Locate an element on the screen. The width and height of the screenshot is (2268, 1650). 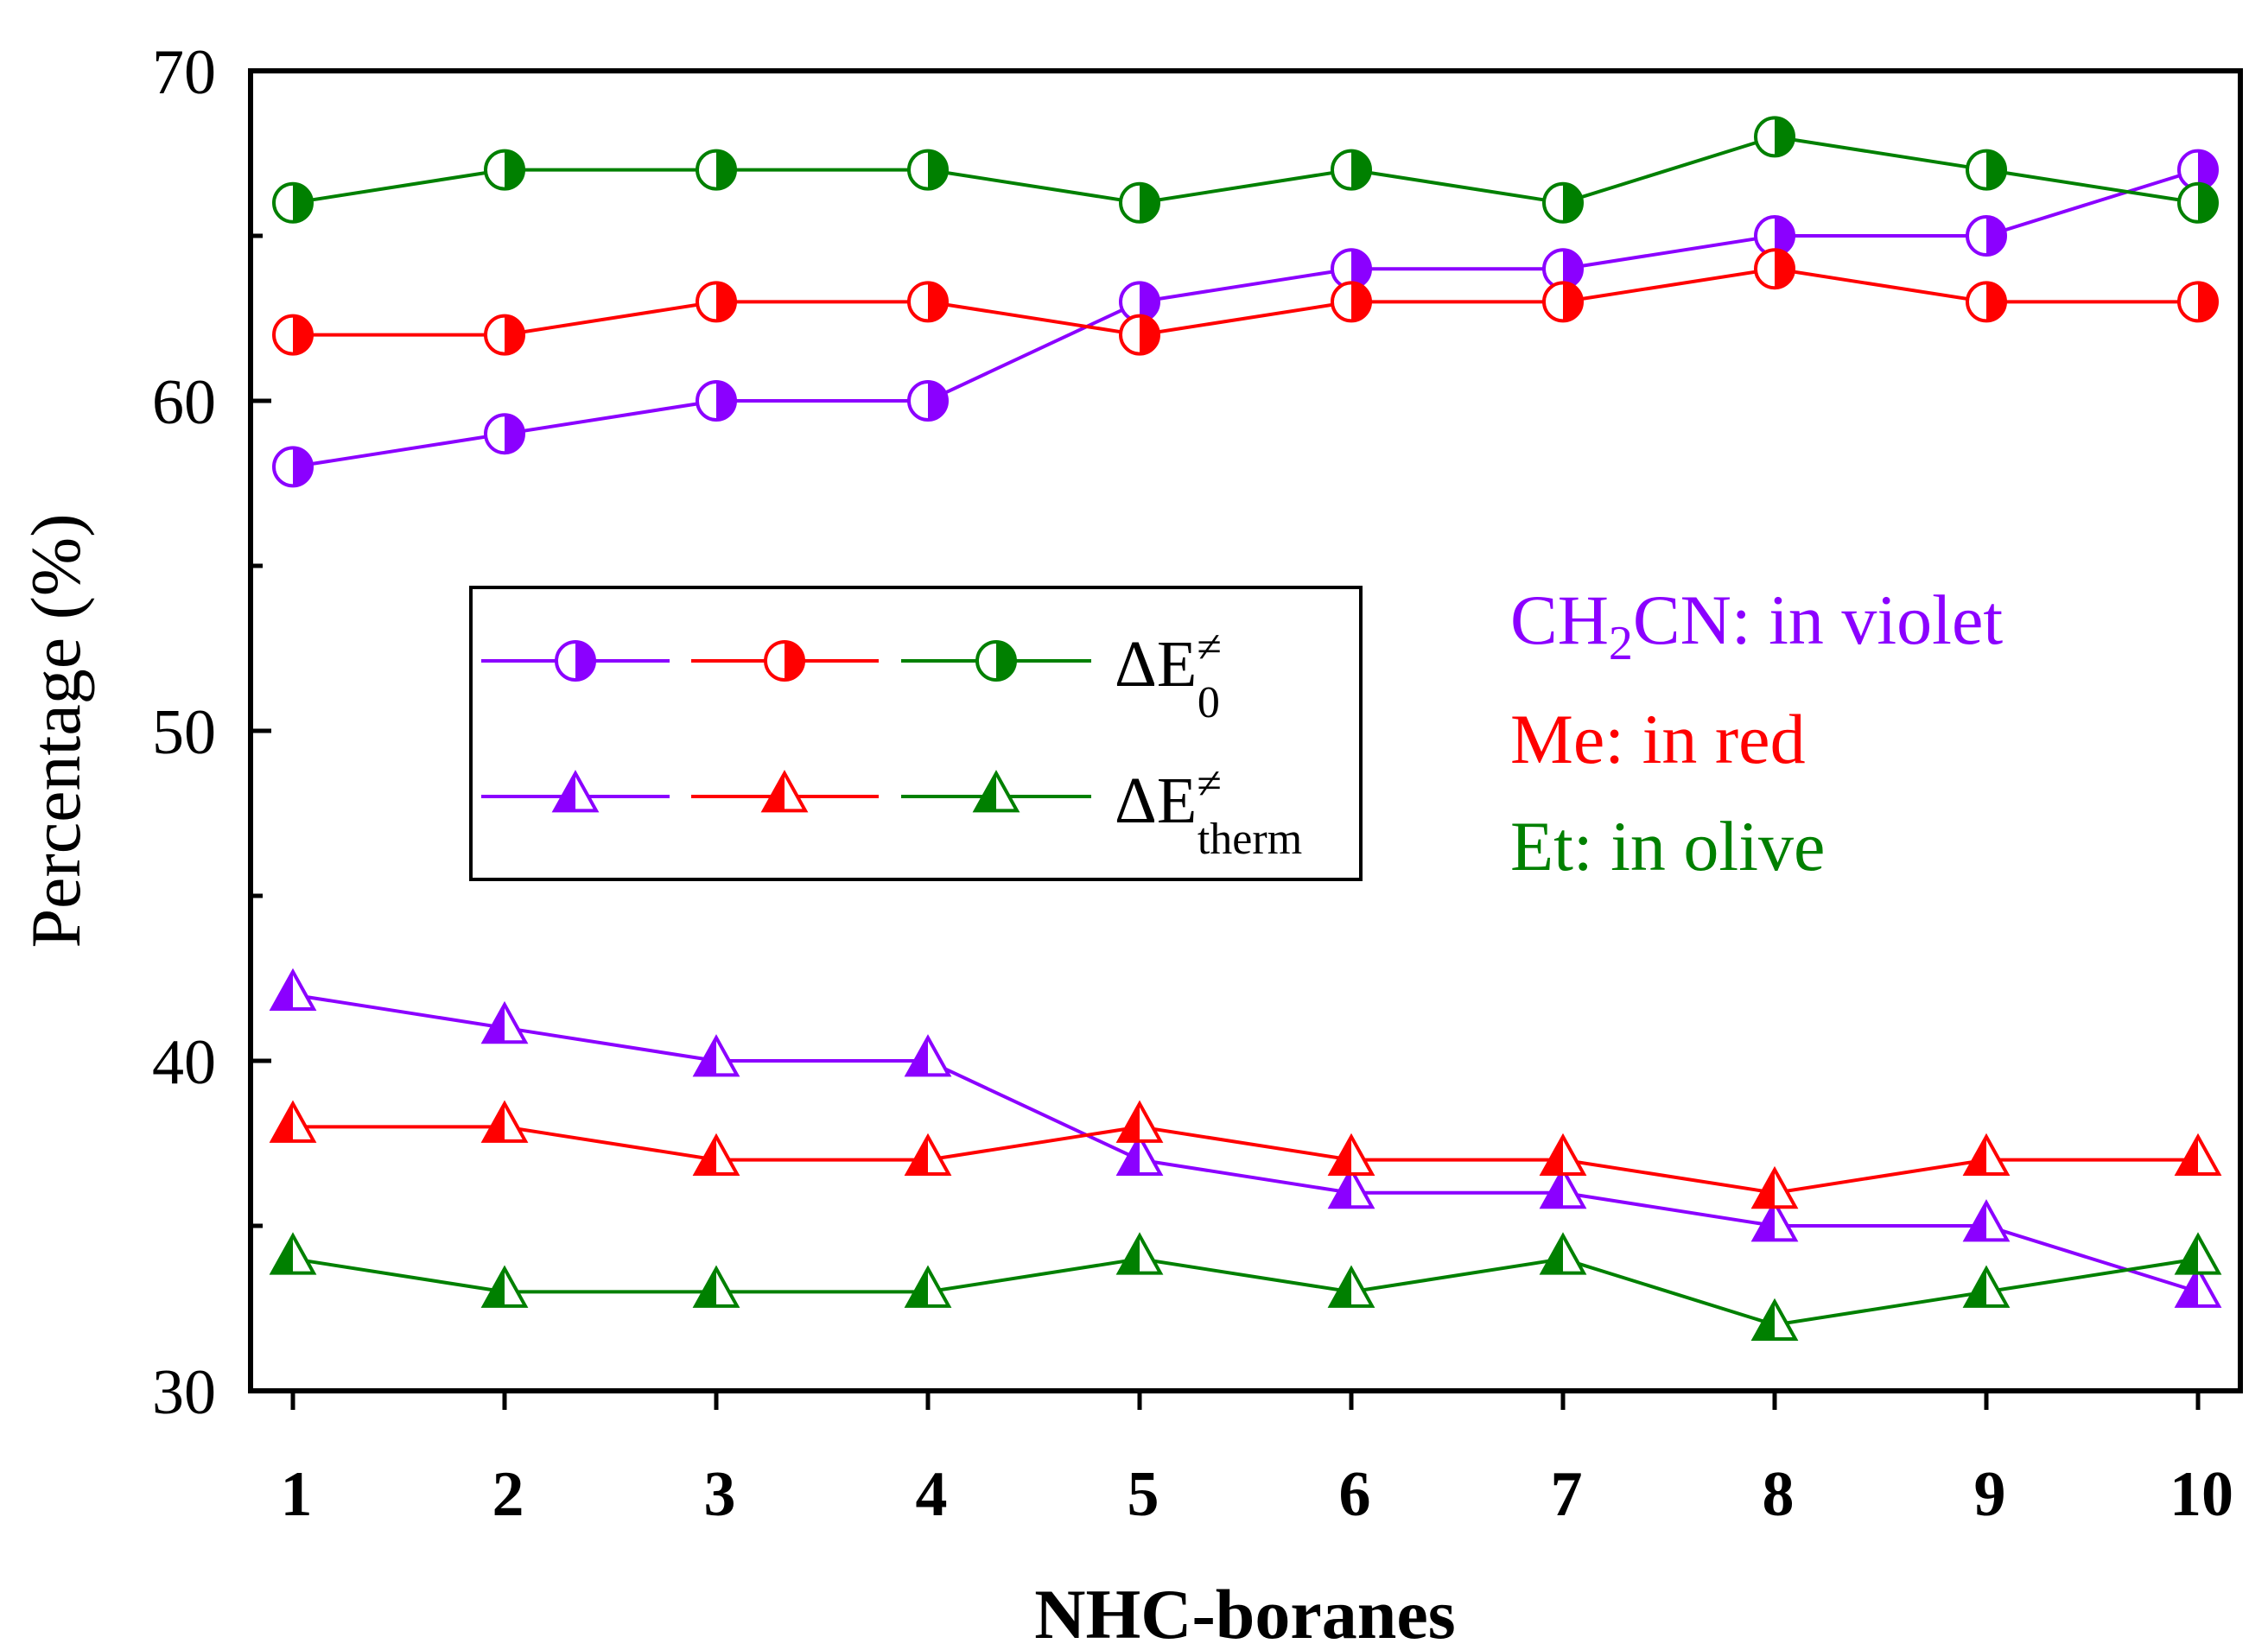
annotation-ch2cn-sub: 2 is located at coordinates (1621, 643).